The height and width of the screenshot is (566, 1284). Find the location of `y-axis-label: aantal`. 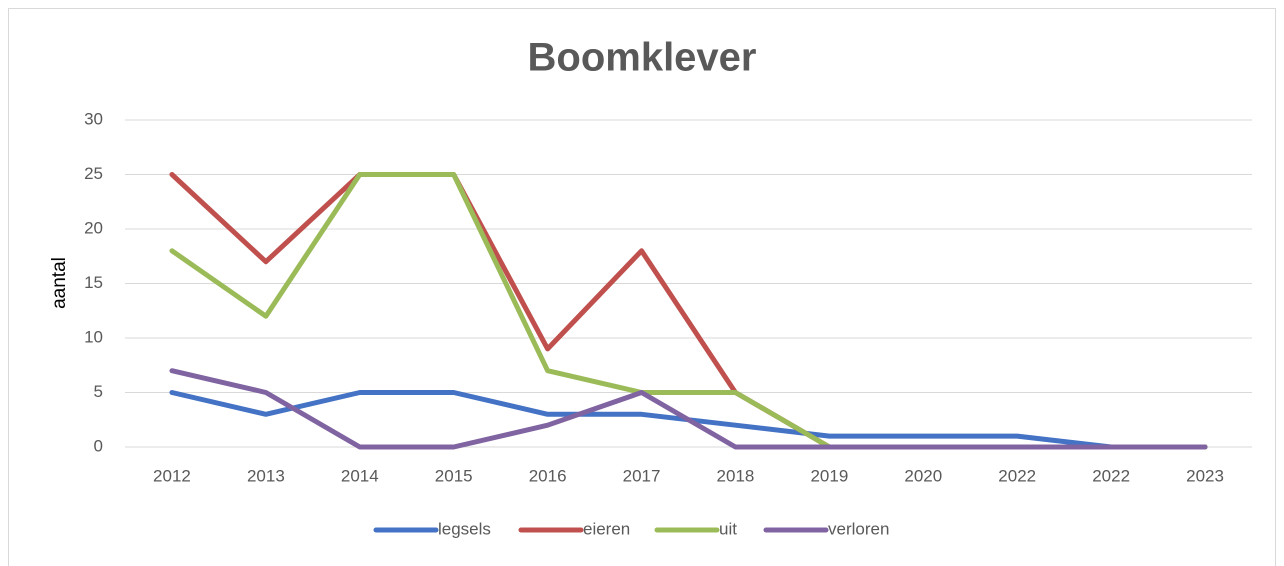

y-axis-label: aantal is located at coordinates (59, 283).